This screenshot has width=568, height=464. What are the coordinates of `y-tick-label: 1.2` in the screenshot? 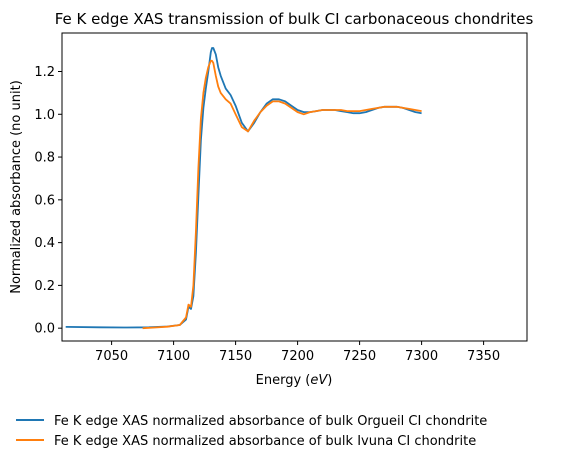 It's located at (44, 72).